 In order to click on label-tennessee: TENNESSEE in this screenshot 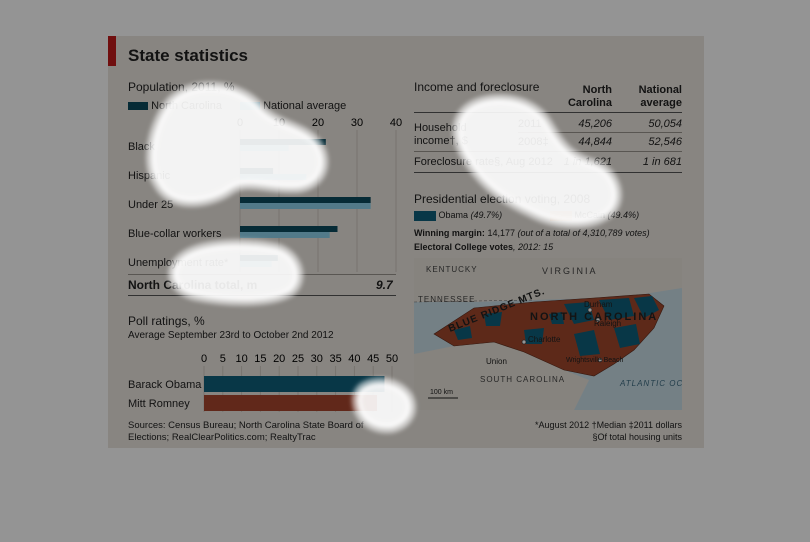, I will do `click(446, 299)`.